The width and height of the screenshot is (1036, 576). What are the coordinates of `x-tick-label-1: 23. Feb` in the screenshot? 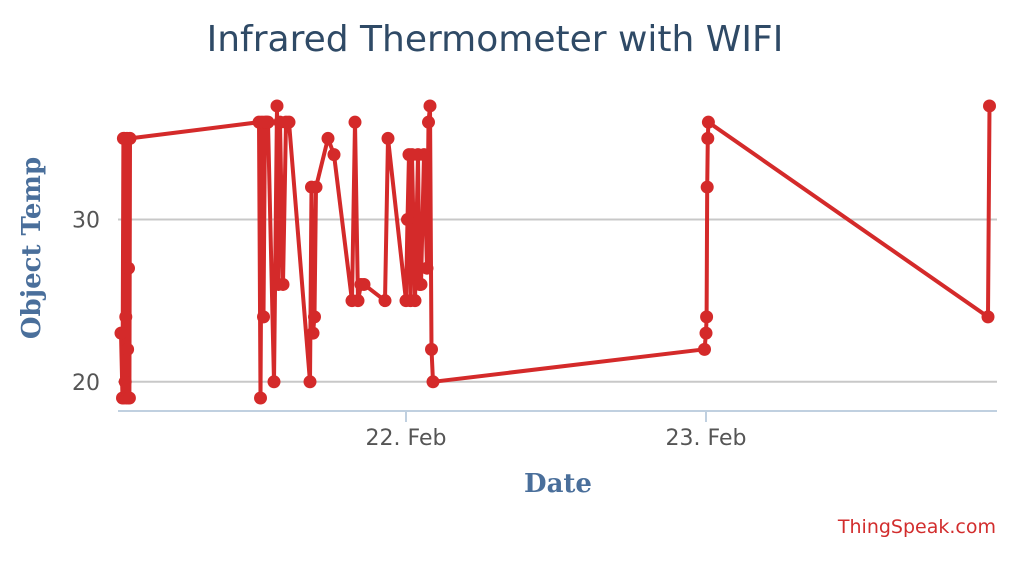 It's located at (706, 438).